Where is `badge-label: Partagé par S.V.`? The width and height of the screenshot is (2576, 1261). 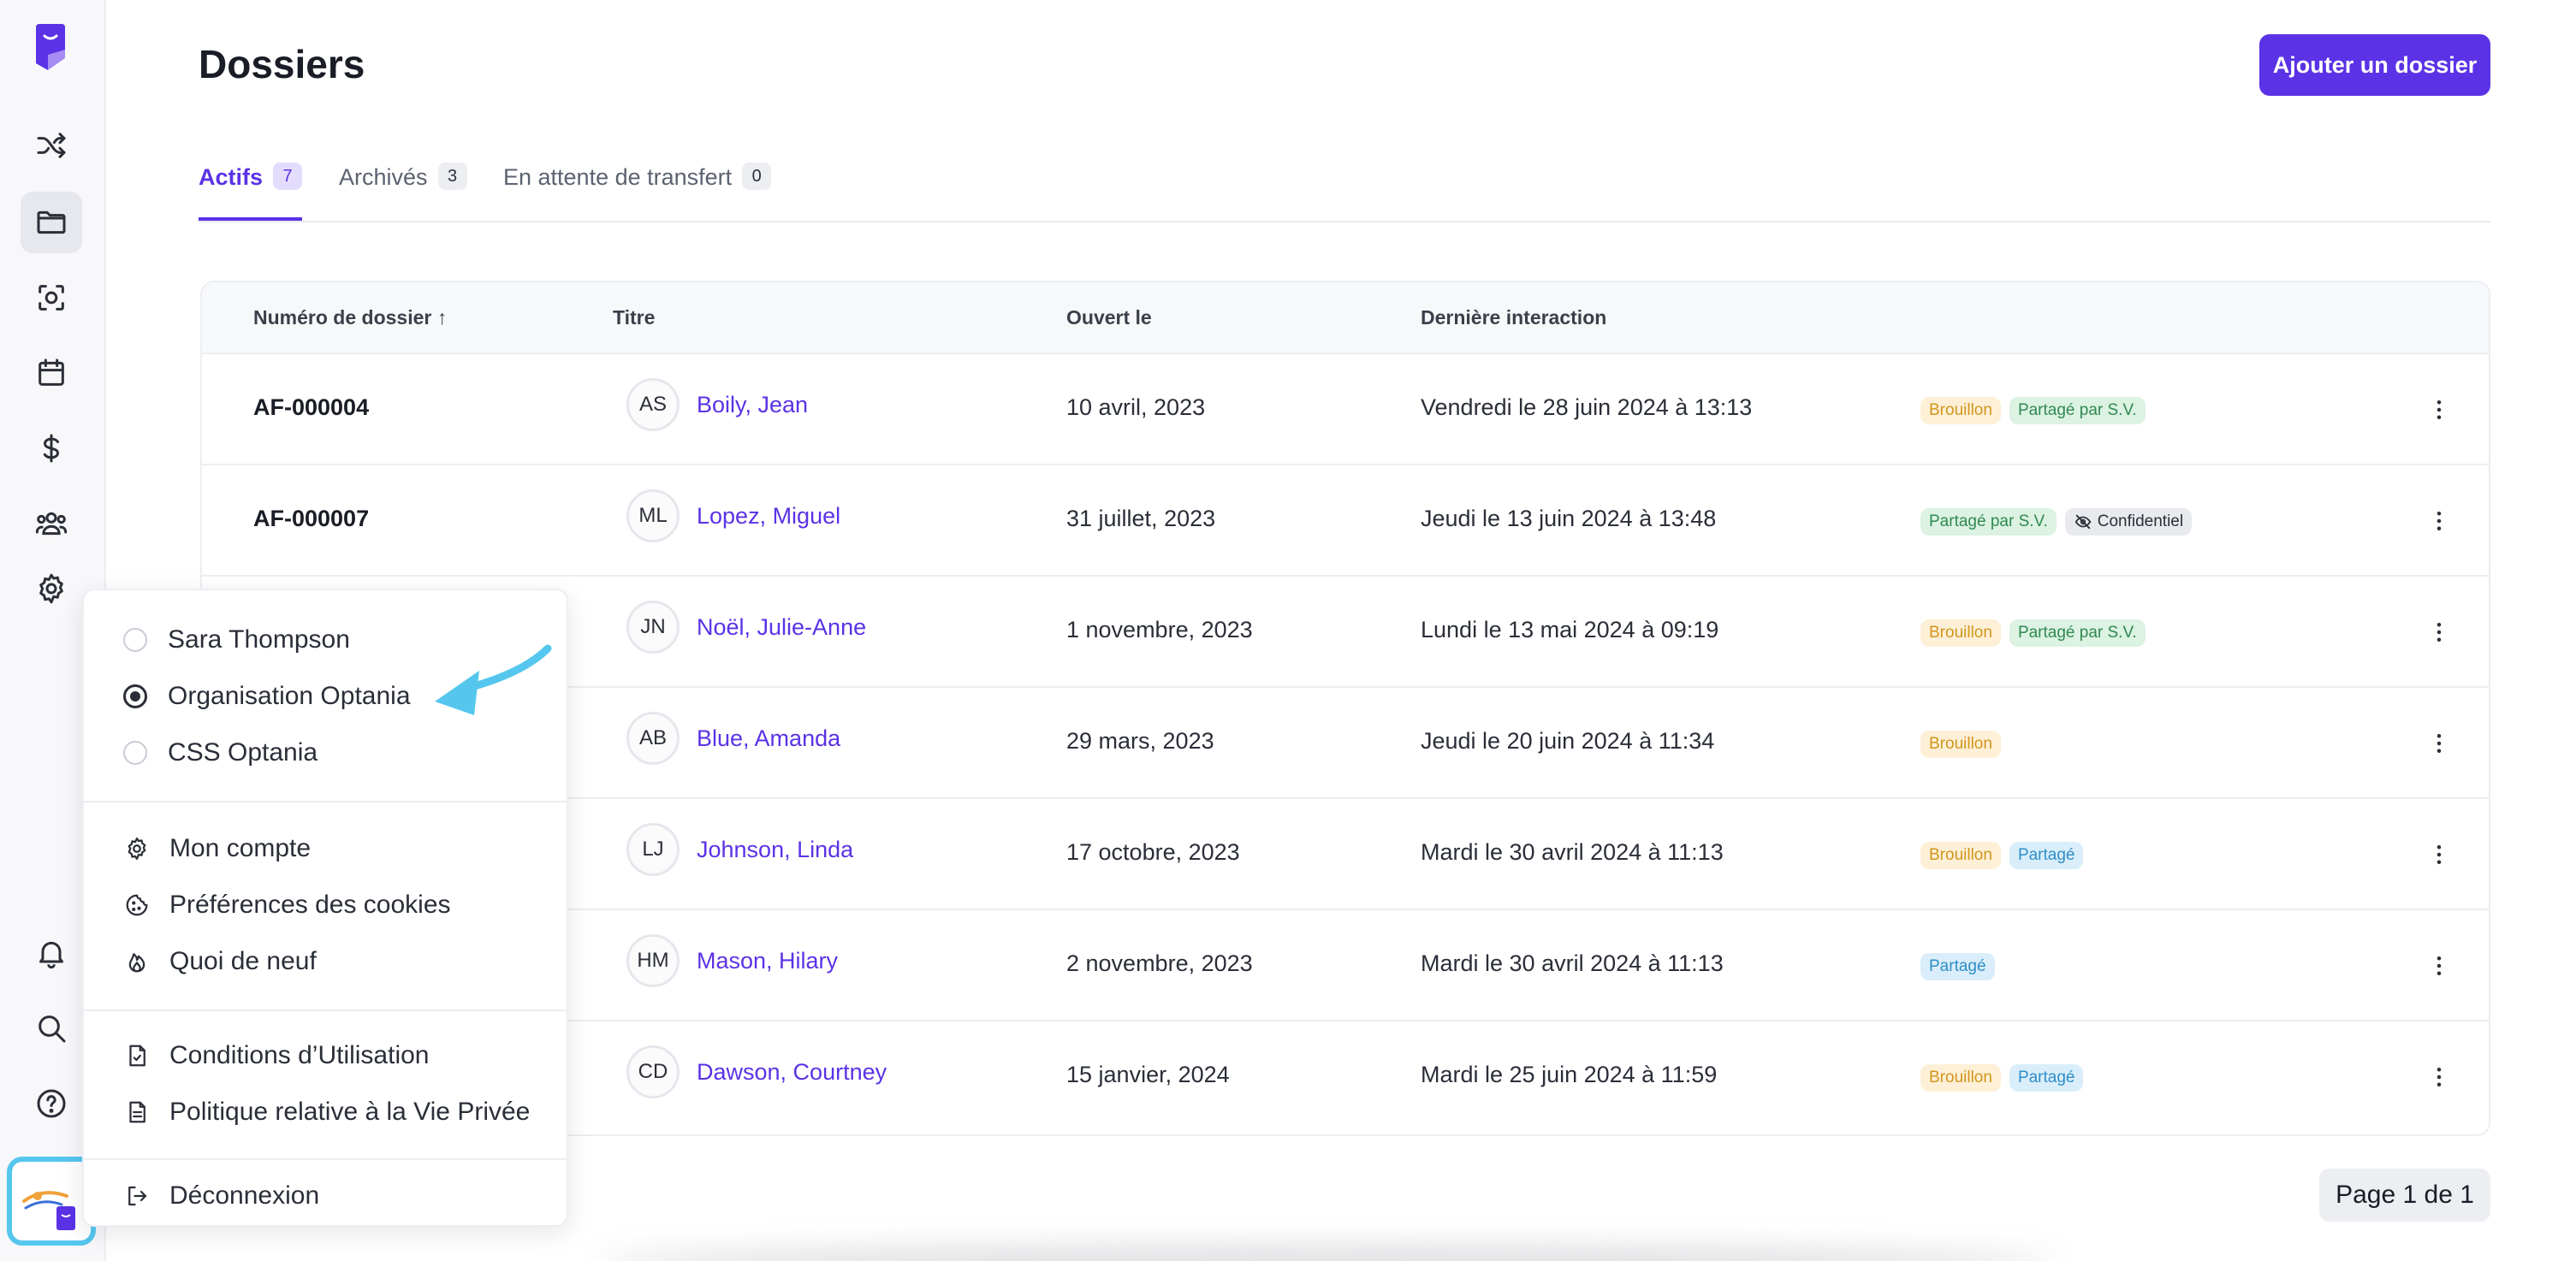
badge-label: Partagé par S.V. is located at coordinates (2077, 633).